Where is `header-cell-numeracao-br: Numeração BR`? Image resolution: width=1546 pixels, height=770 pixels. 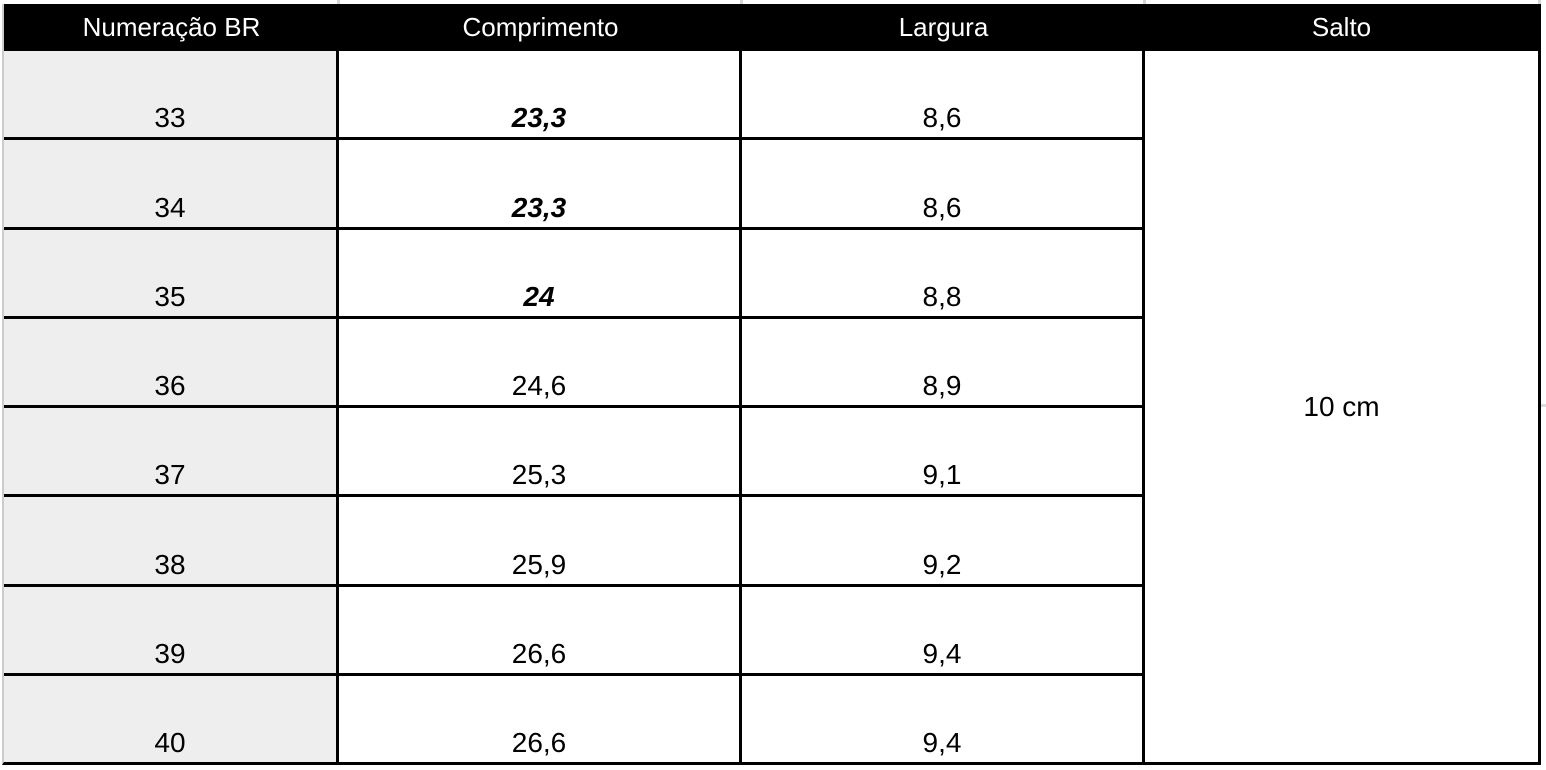 header-cell-numeracao-br: Numeração BR is located at coordinates (171, 27).